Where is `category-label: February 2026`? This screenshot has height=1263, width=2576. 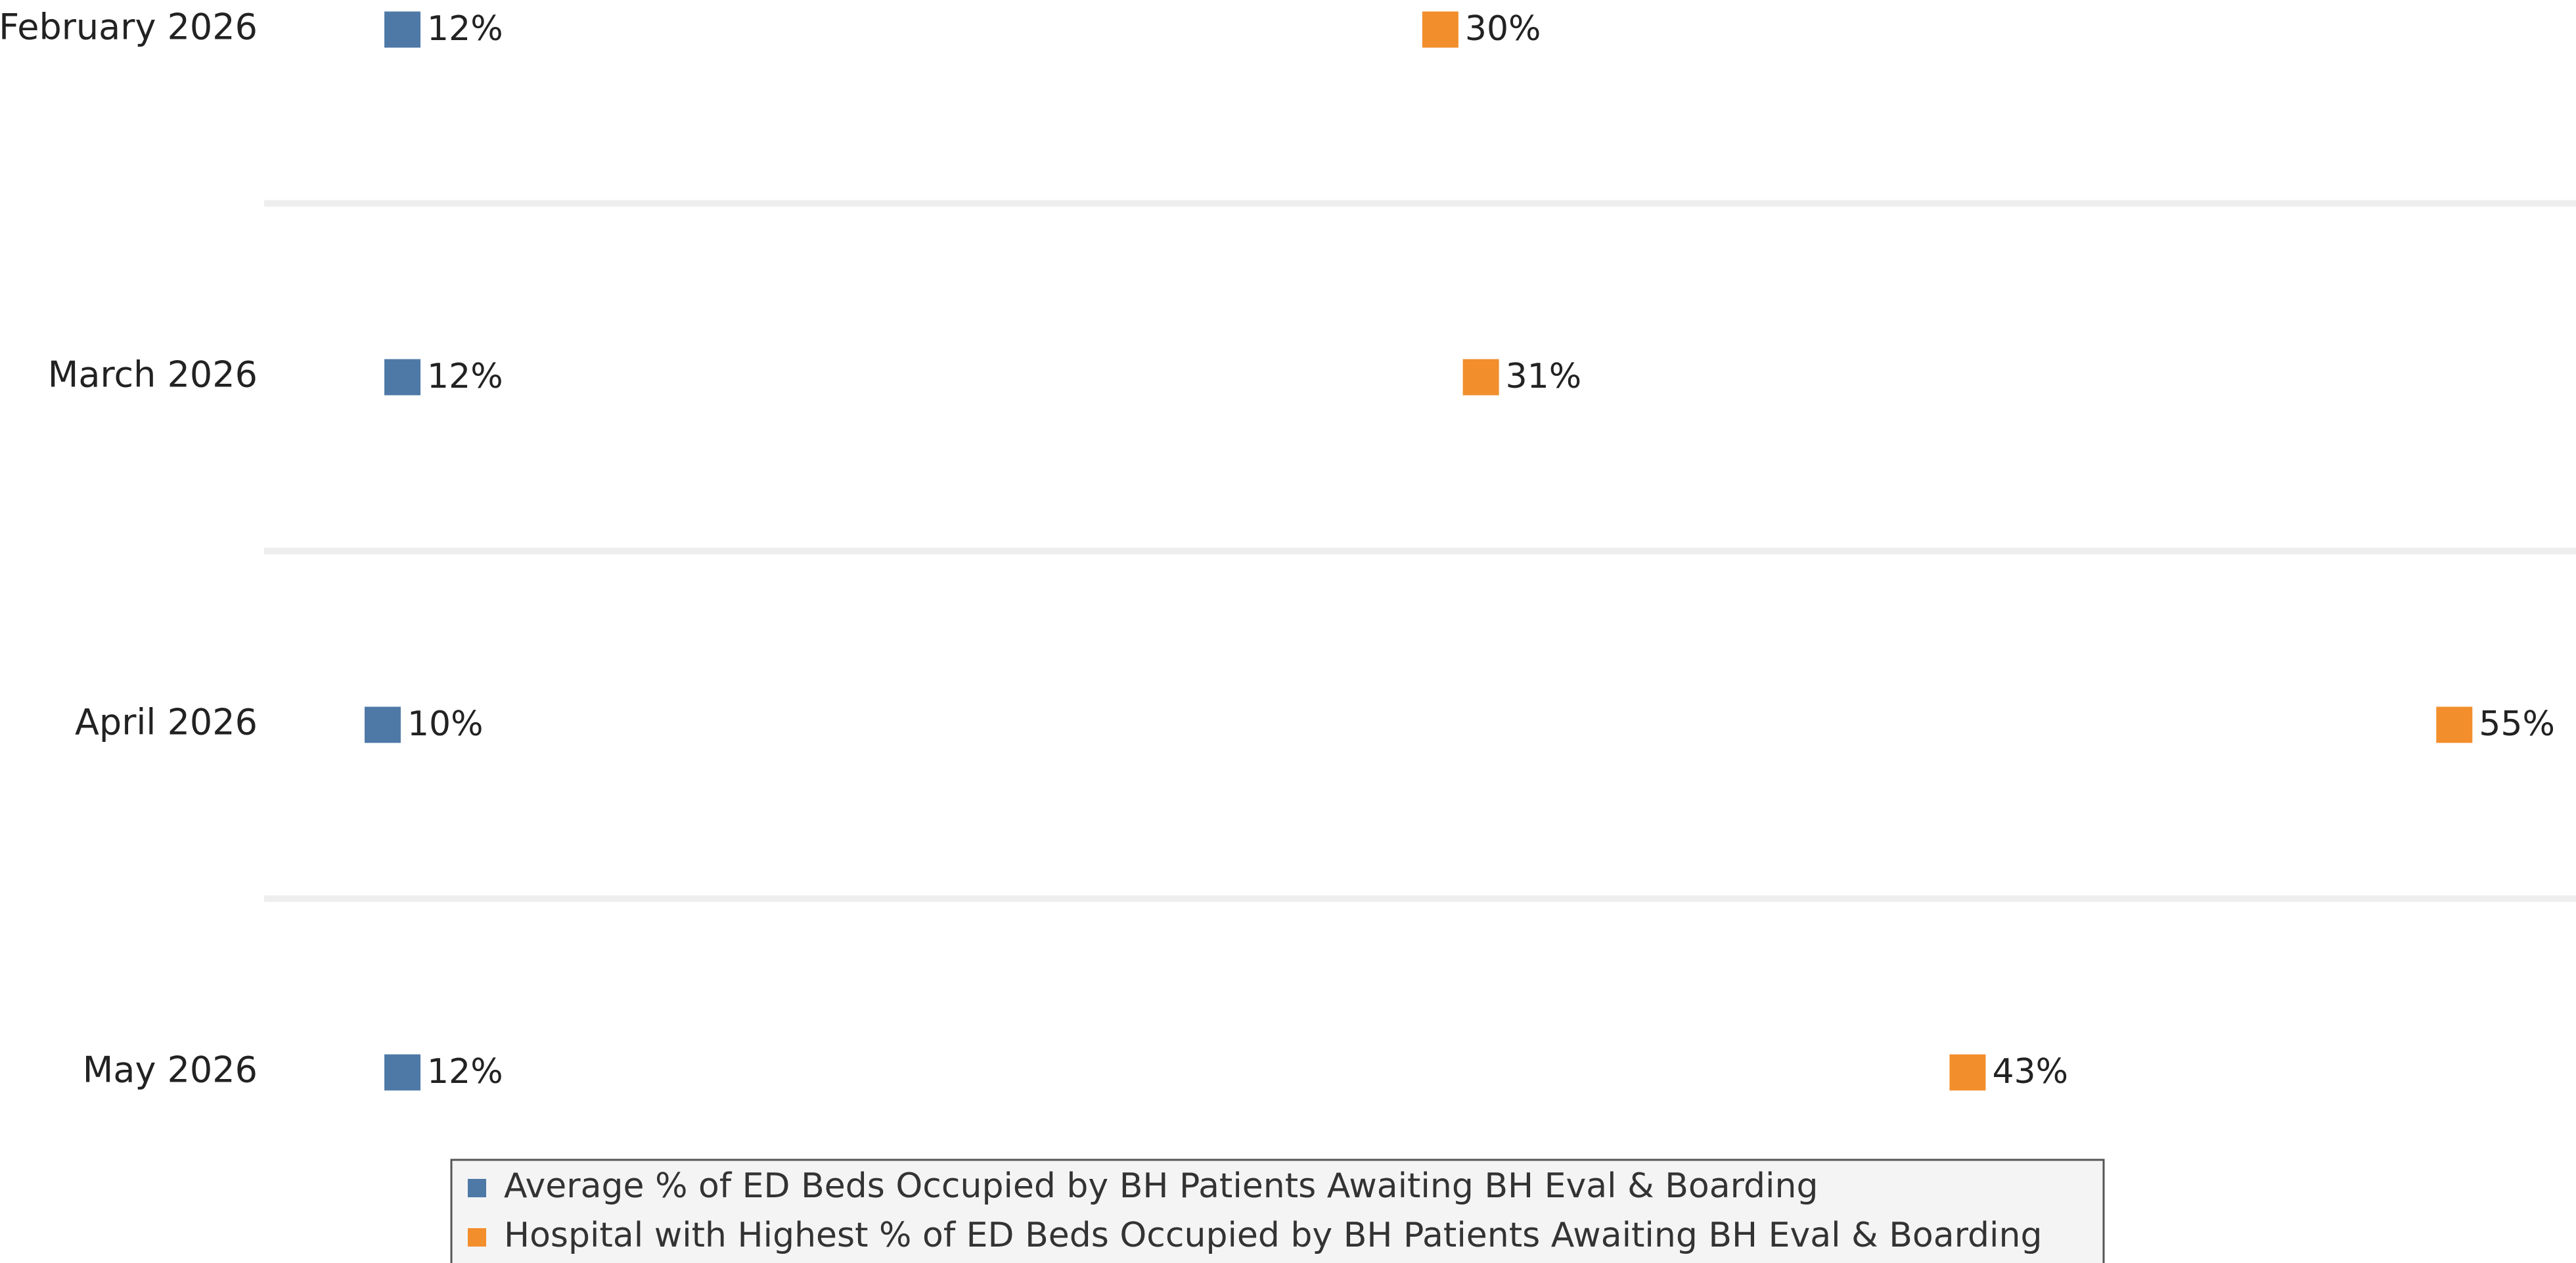
category-label: February 2026 is located at coordinates (129, 27).